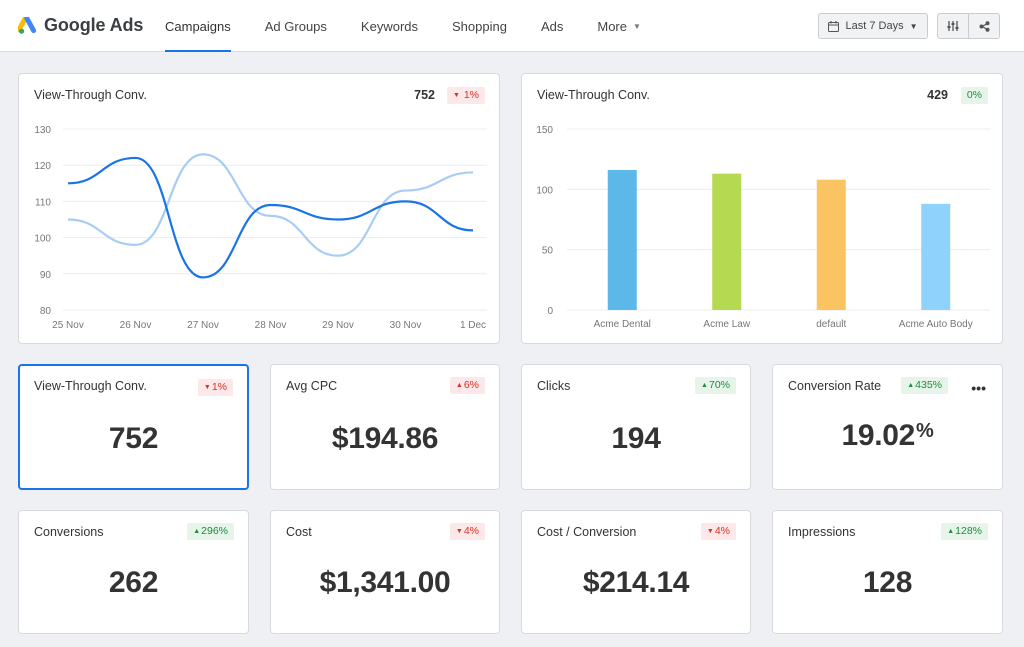 Image resolution: width=1024 pixels, height=647 pixels. Describe the element at coordinates (467, 385) in the screenshot. I see `change-badge: ▲6%` at that location.